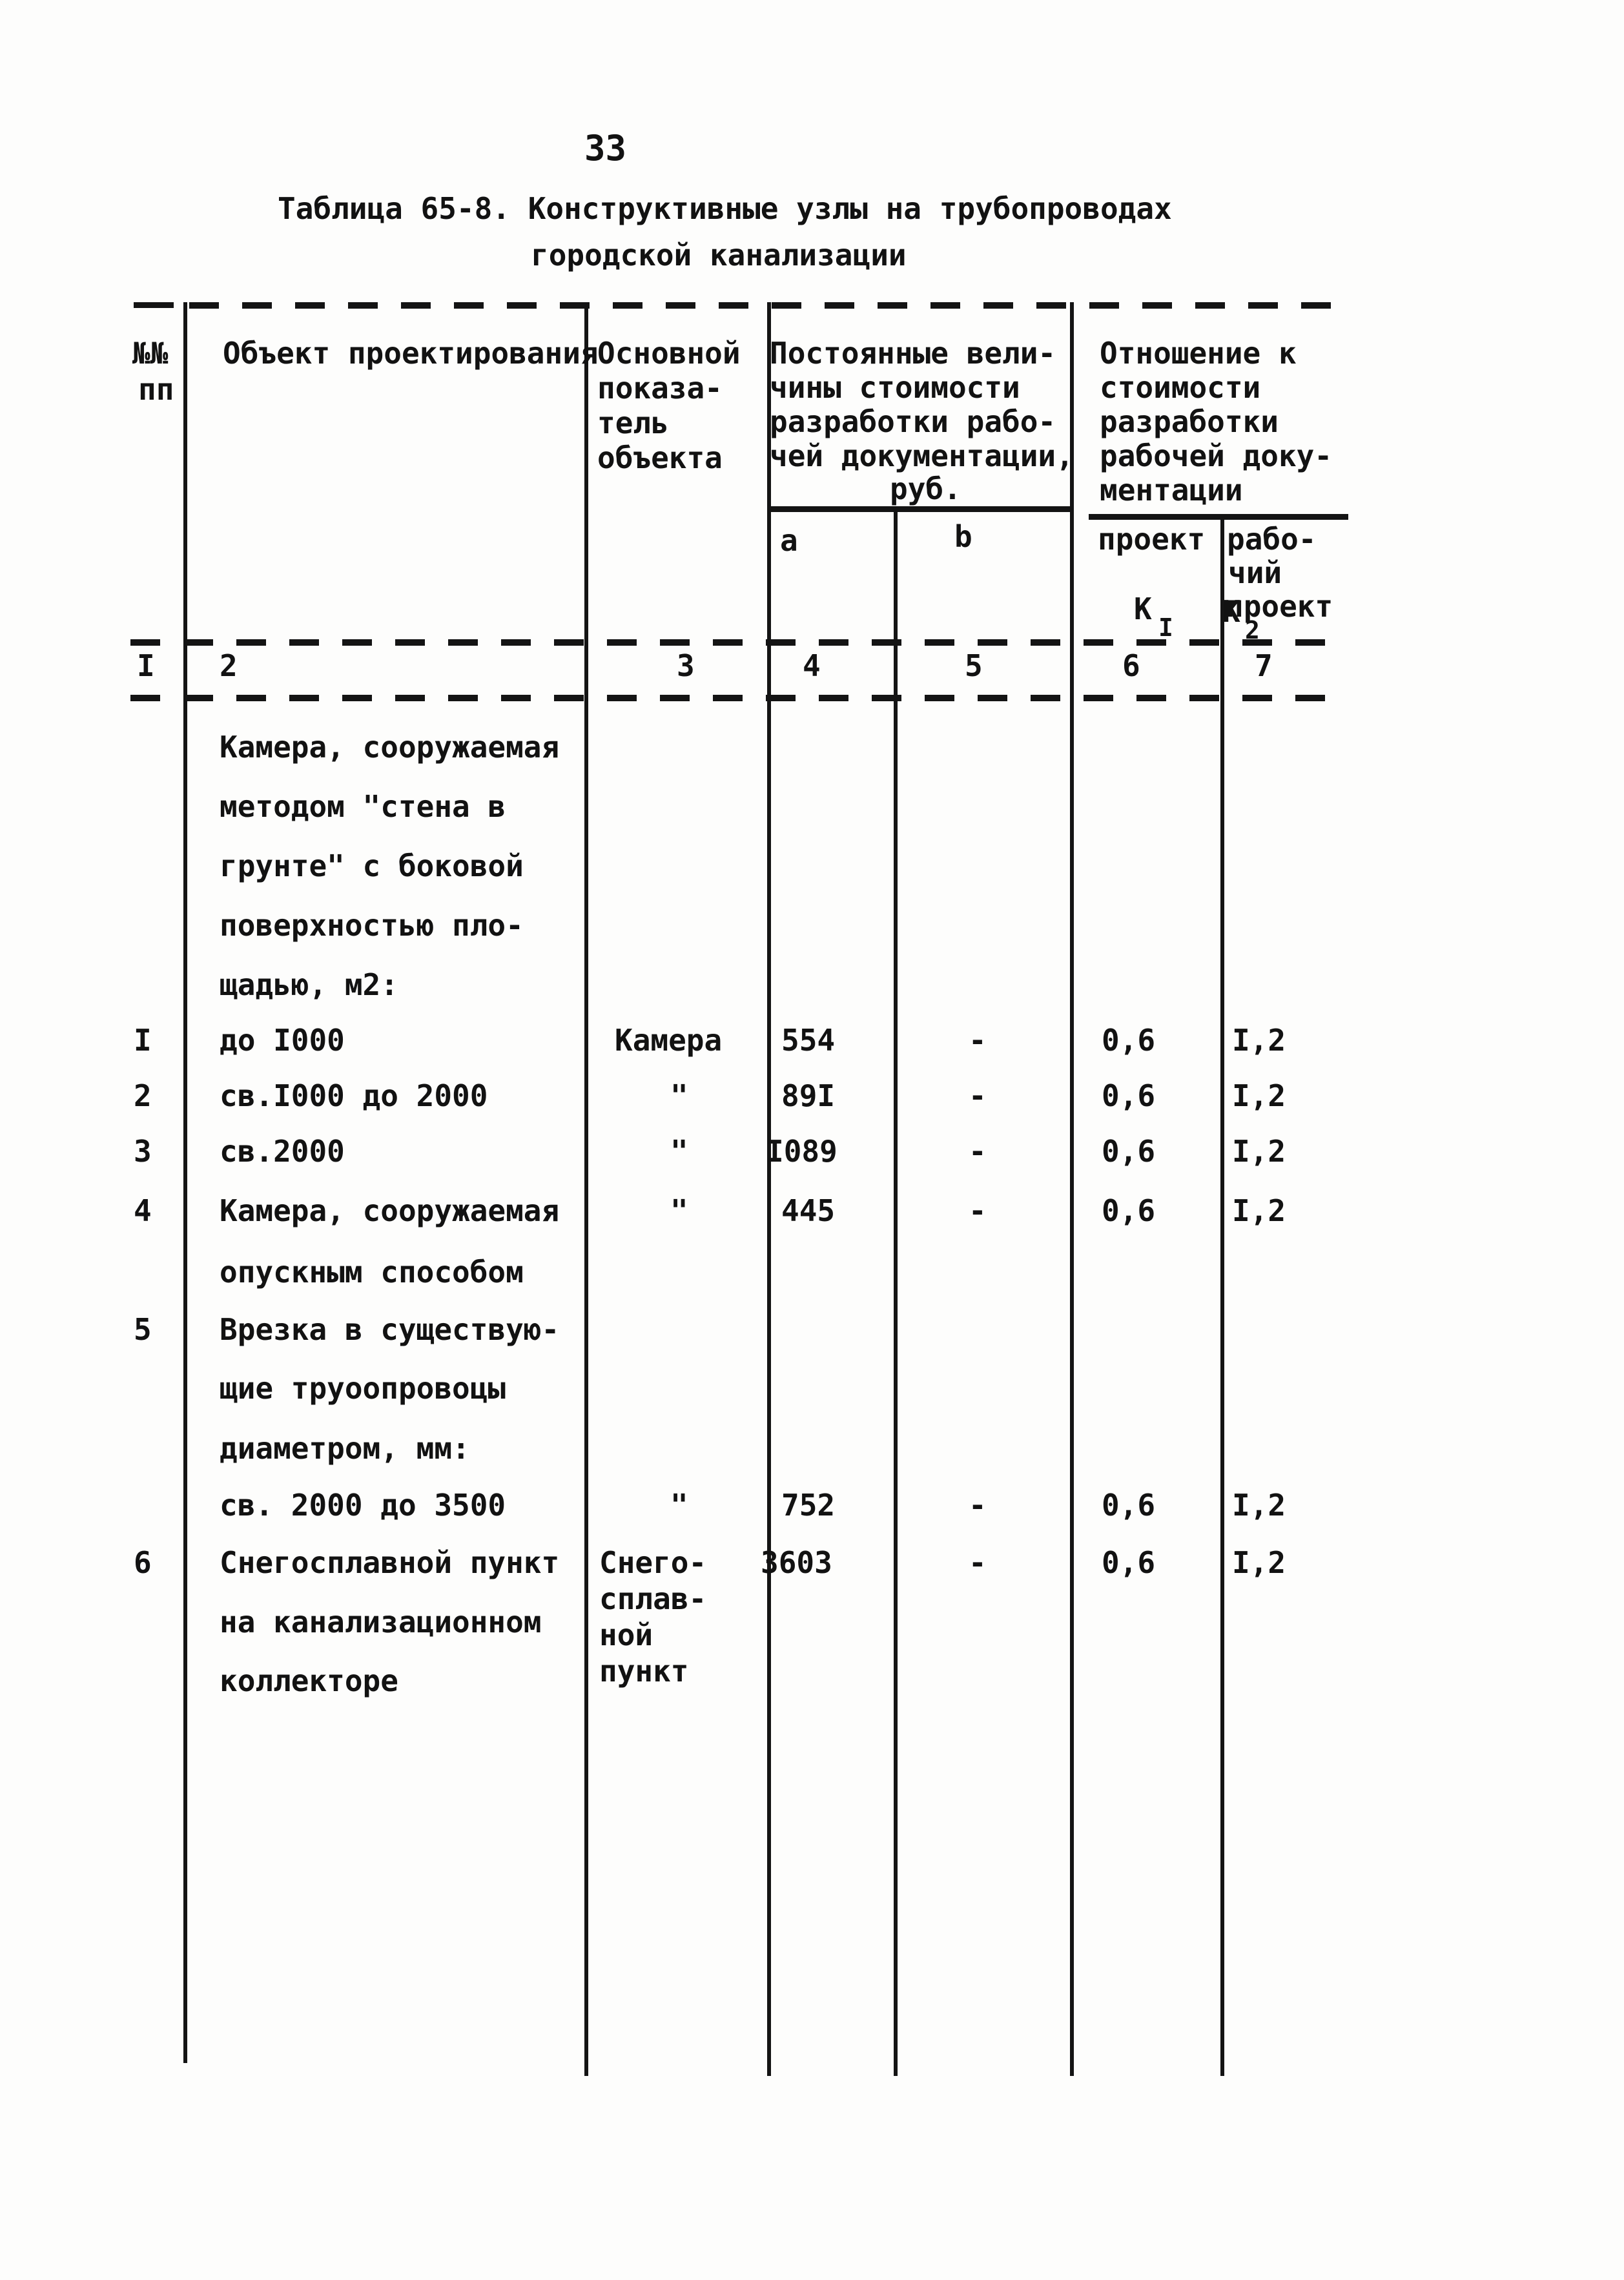 The height and width of the screenshot is (2280, 1624). What do you see at coordinates (143, 1210) in the screenshot?
I see `row4-num: 4` at bounding box center [143, 1210].